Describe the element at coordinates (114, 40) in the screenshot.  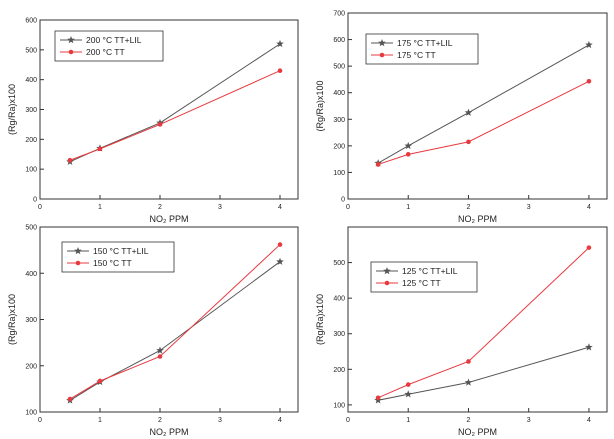
I see `legend-label: 200 °C TT+LIL` at that location.